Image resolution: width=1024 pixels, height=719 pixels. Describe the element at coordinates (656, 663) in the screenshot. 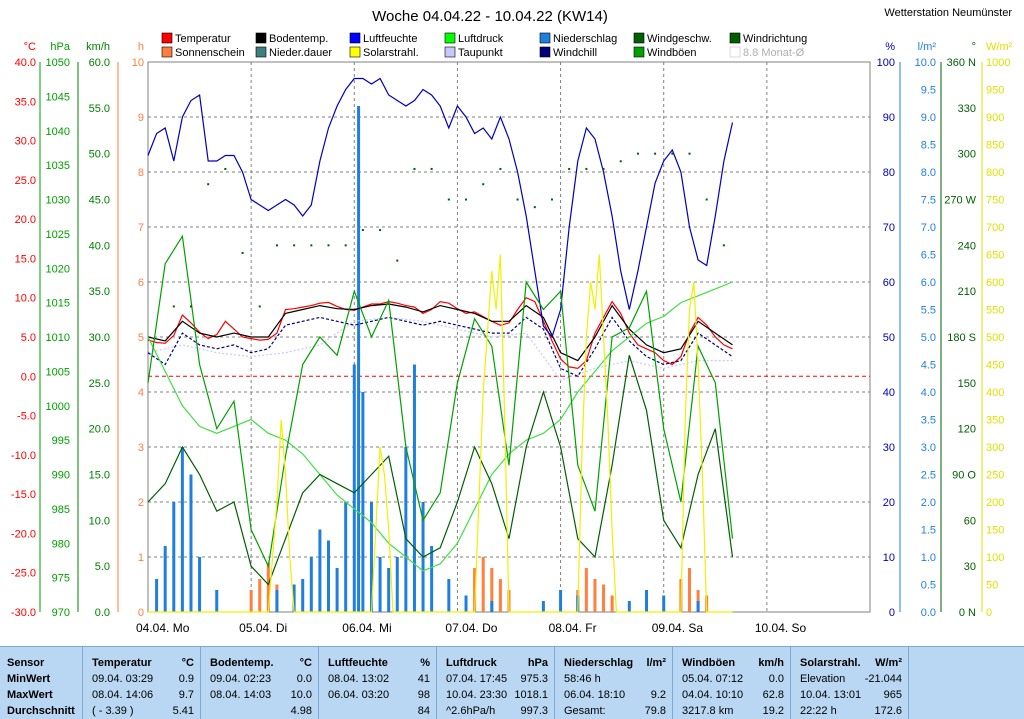

I see `footer-unit: l/m²` at that location.